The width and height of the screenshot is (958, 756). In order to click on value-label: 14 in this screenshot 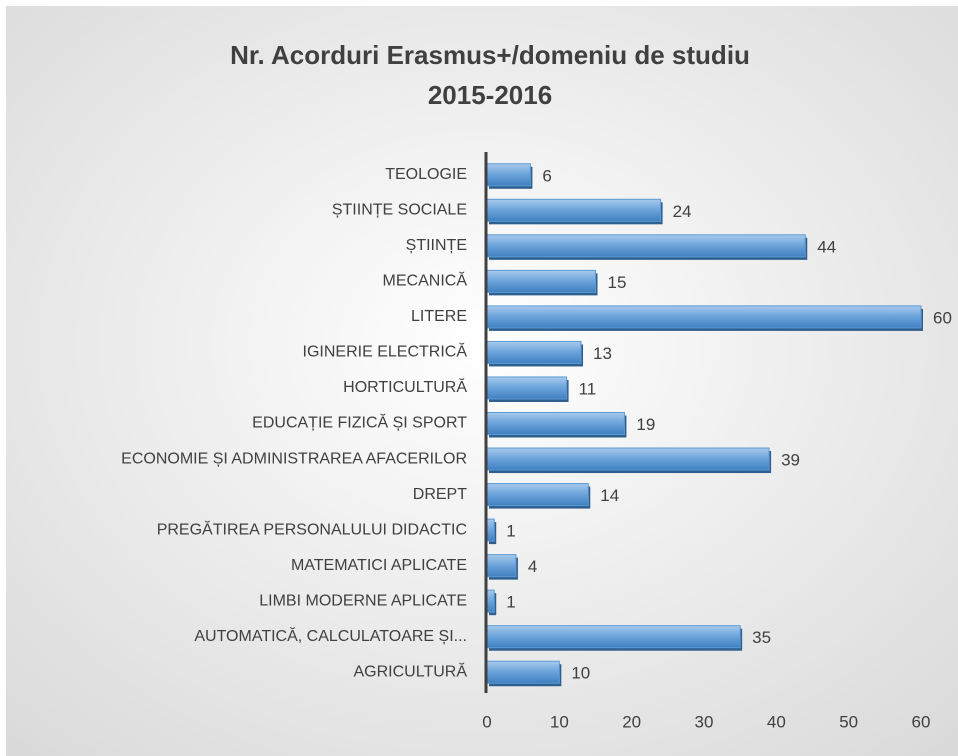, I will do `click(609, 495)`.